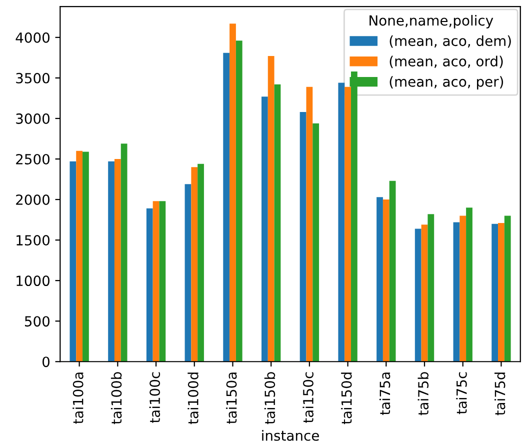 The image size is (523, 441). Describe the element at coordinates (384, 393) in the screenshot. I see `x-tick-label: tai75a` at that location.